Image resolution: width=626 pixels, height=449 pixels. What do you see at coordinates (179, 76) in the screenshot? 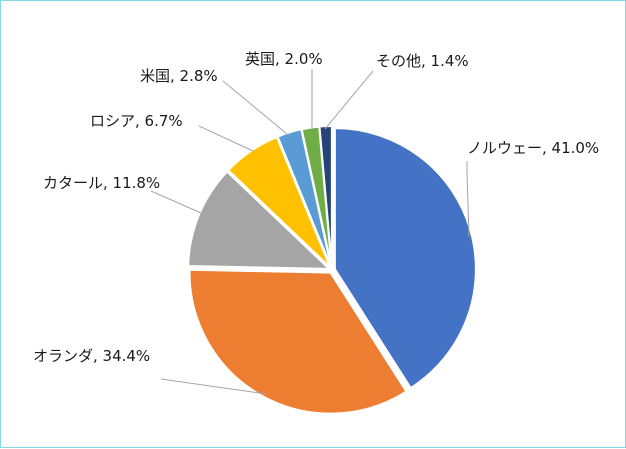
I see `slice-label-5: 米国, 2.8%` at bounding box center [179, 76].